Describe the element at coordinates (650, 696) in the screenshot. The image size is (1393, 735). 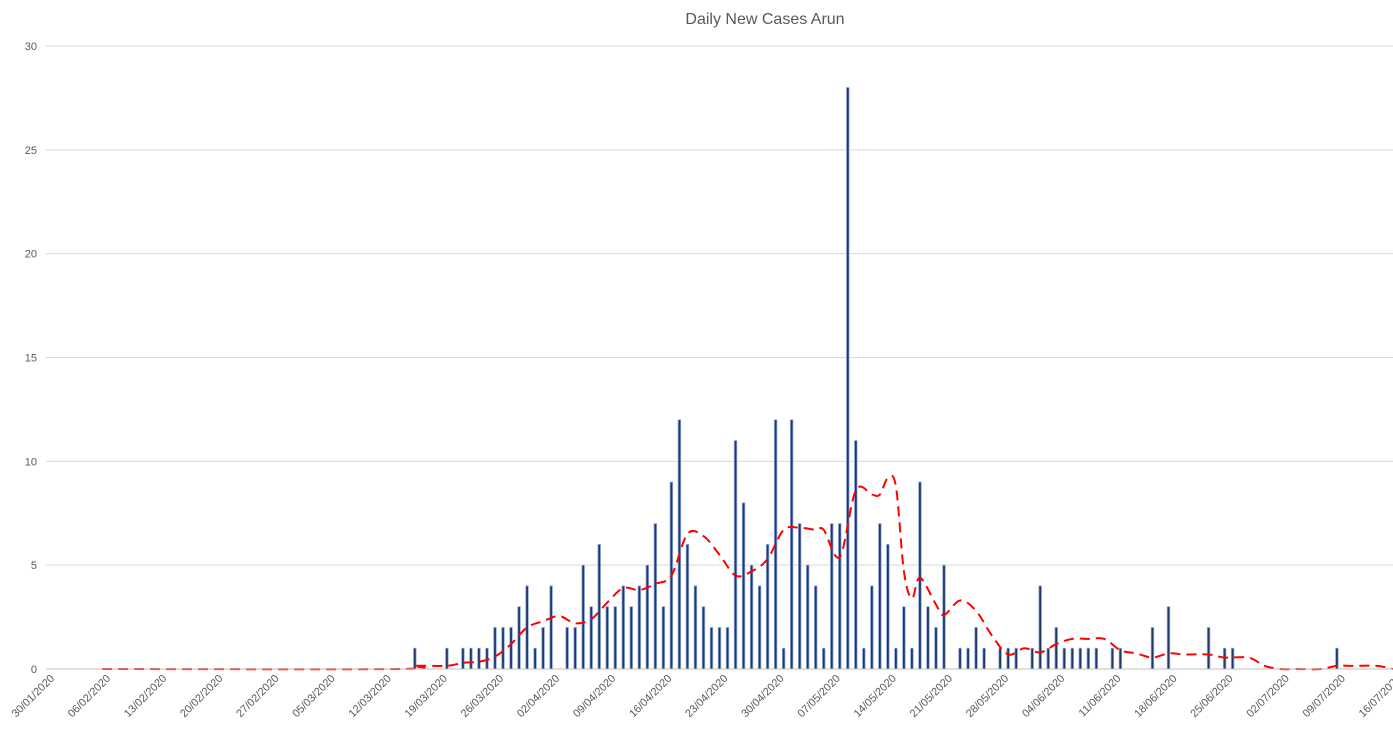
I see `x-tick-label: 16/04/2020` at that location.